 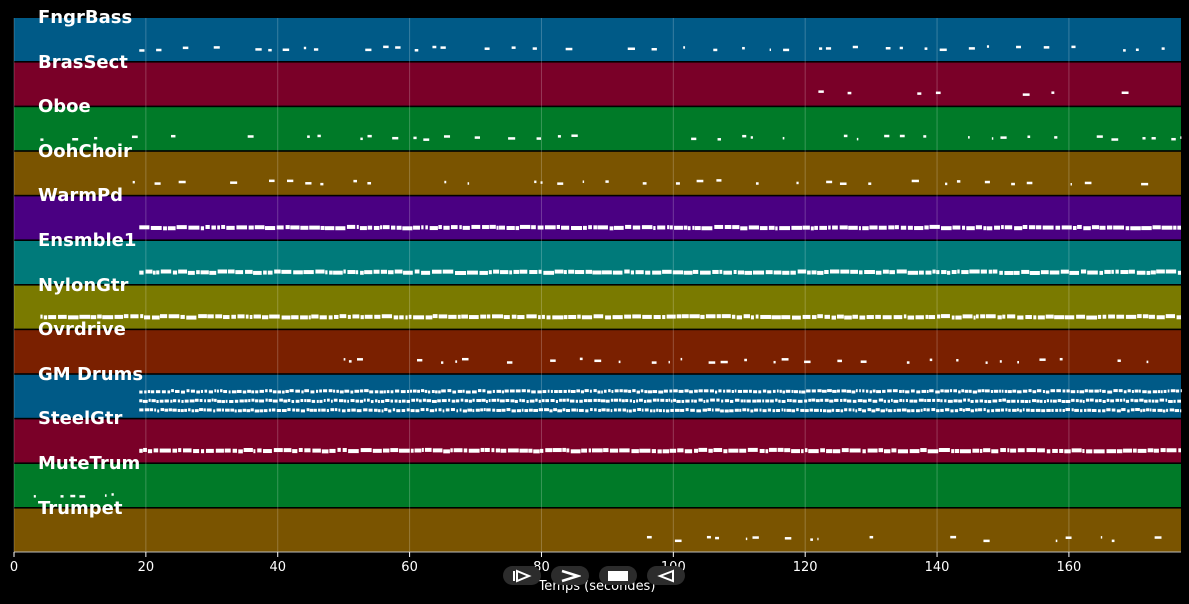 What do you see at coordinates (570, 575) in the screenshot?
I see `play-button` at bounding box center [570, 575].